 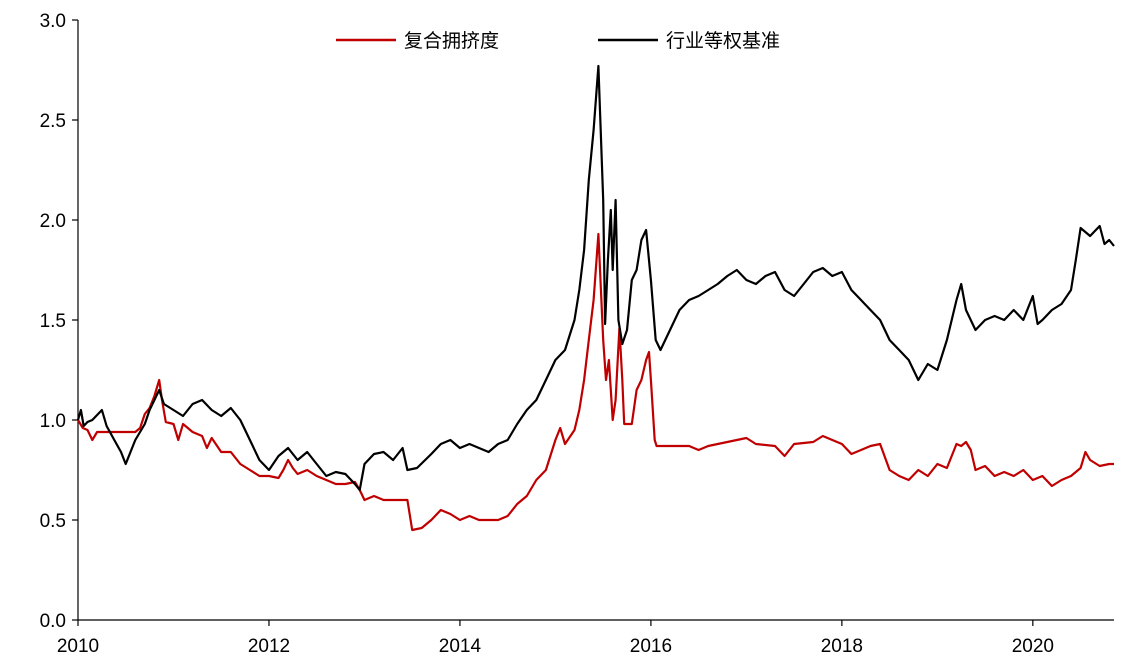 I want to click on y-tick-label: 2.0, so click(x=53, y=221).